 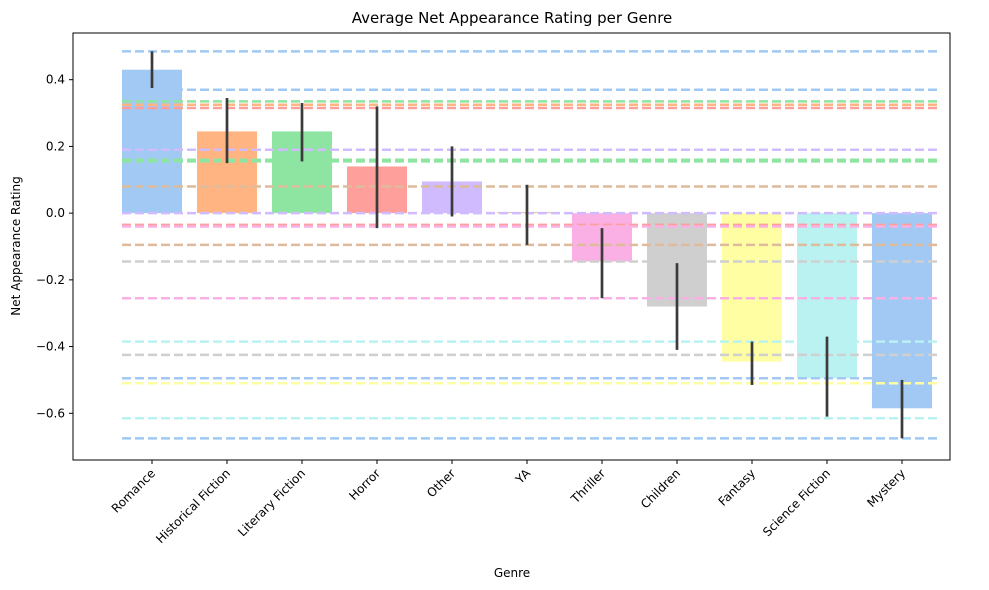 What do you see at coordinates (54, 246) in the screenshot?
I see `y-axis: −0.6 −0.4 −0.2 0.0 0.2 0.4` at bounding box center [54, 246].